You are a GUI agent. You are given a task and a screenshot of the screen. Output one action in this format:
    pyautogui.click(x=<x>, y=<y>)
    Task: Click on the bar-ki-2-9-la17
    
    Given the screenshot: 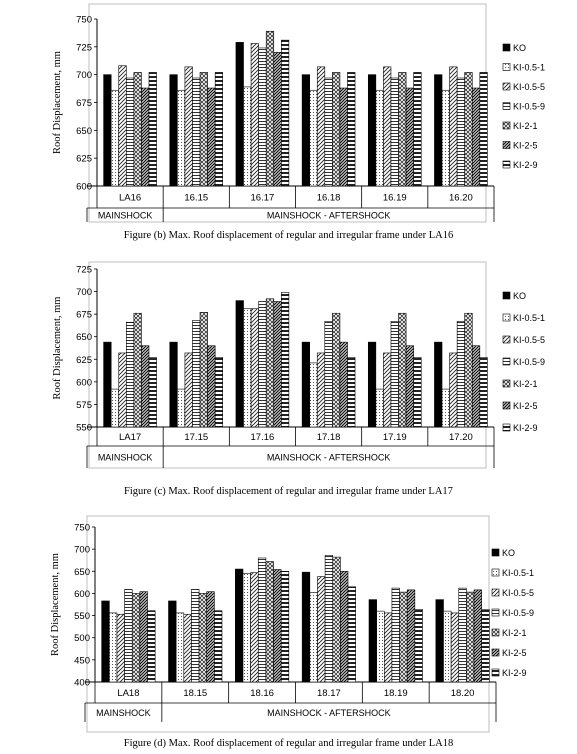 What is the action you would take?
    pyautogui.click(x=152, y=392)
    